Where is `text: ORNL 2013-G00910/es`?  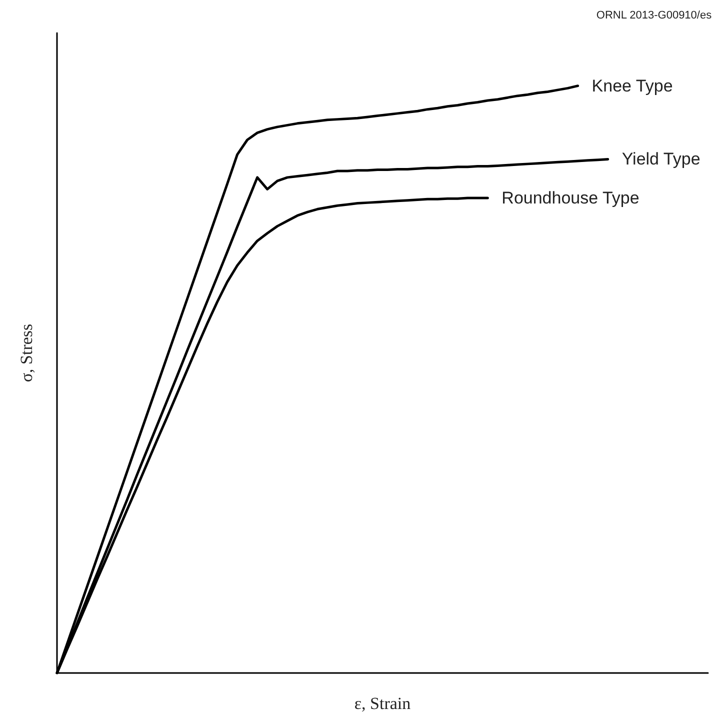
text: ORNL 2013-G00910/es is located at coordinates (654, 16).